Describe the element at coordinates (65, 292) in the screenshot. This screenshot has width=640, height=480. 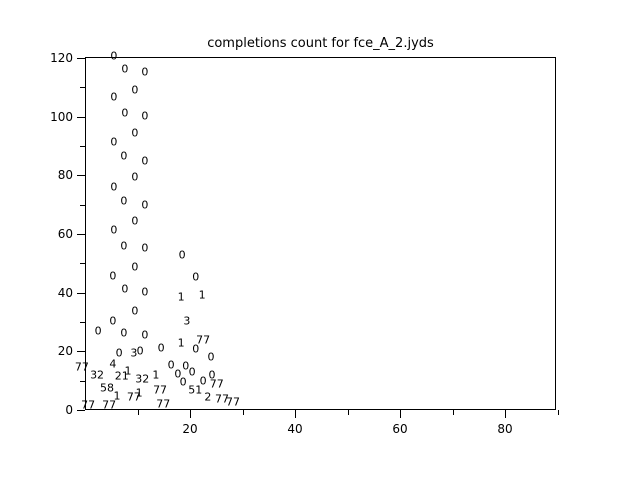
I see `y-tick-label: 40` at that location.